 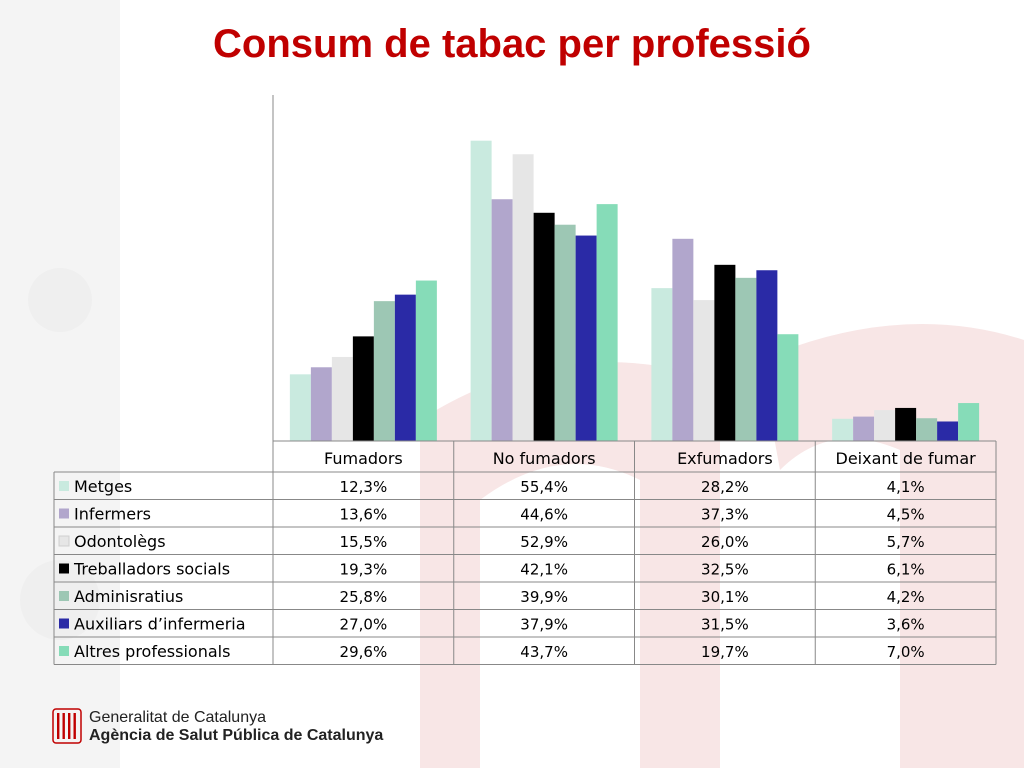 What do you see at coordinates (906, 570) in the screenshot?
I see `table-cell: 6,1%` at bounding box center [906, 570].